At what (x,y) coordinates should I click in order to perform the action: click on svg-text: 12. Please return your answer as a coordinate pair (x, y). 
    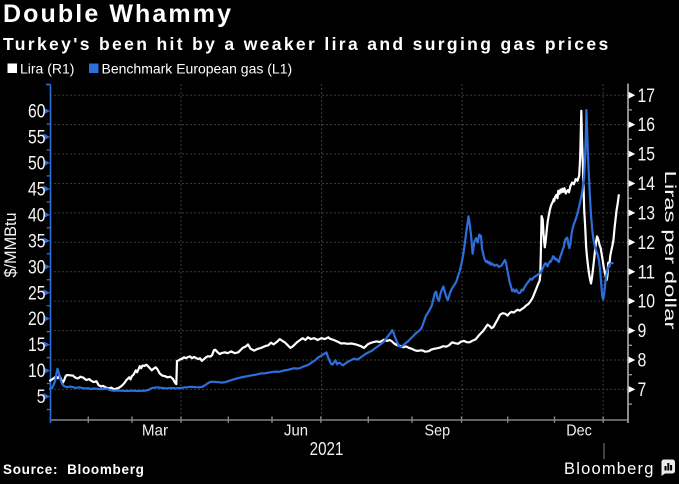
    Looking at the image, I should click on (647, 243).